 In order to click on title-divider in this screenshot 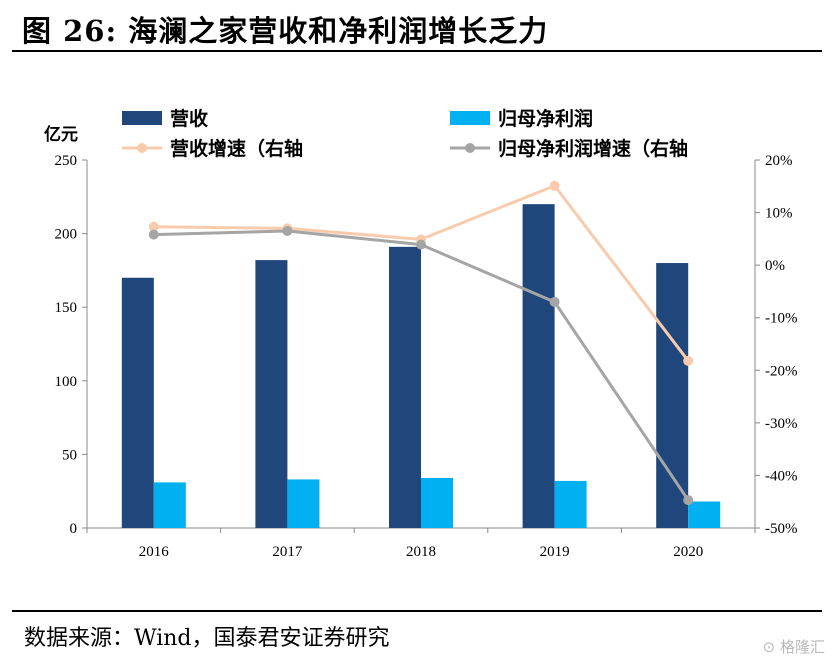, I will do `click(417, 51)`.